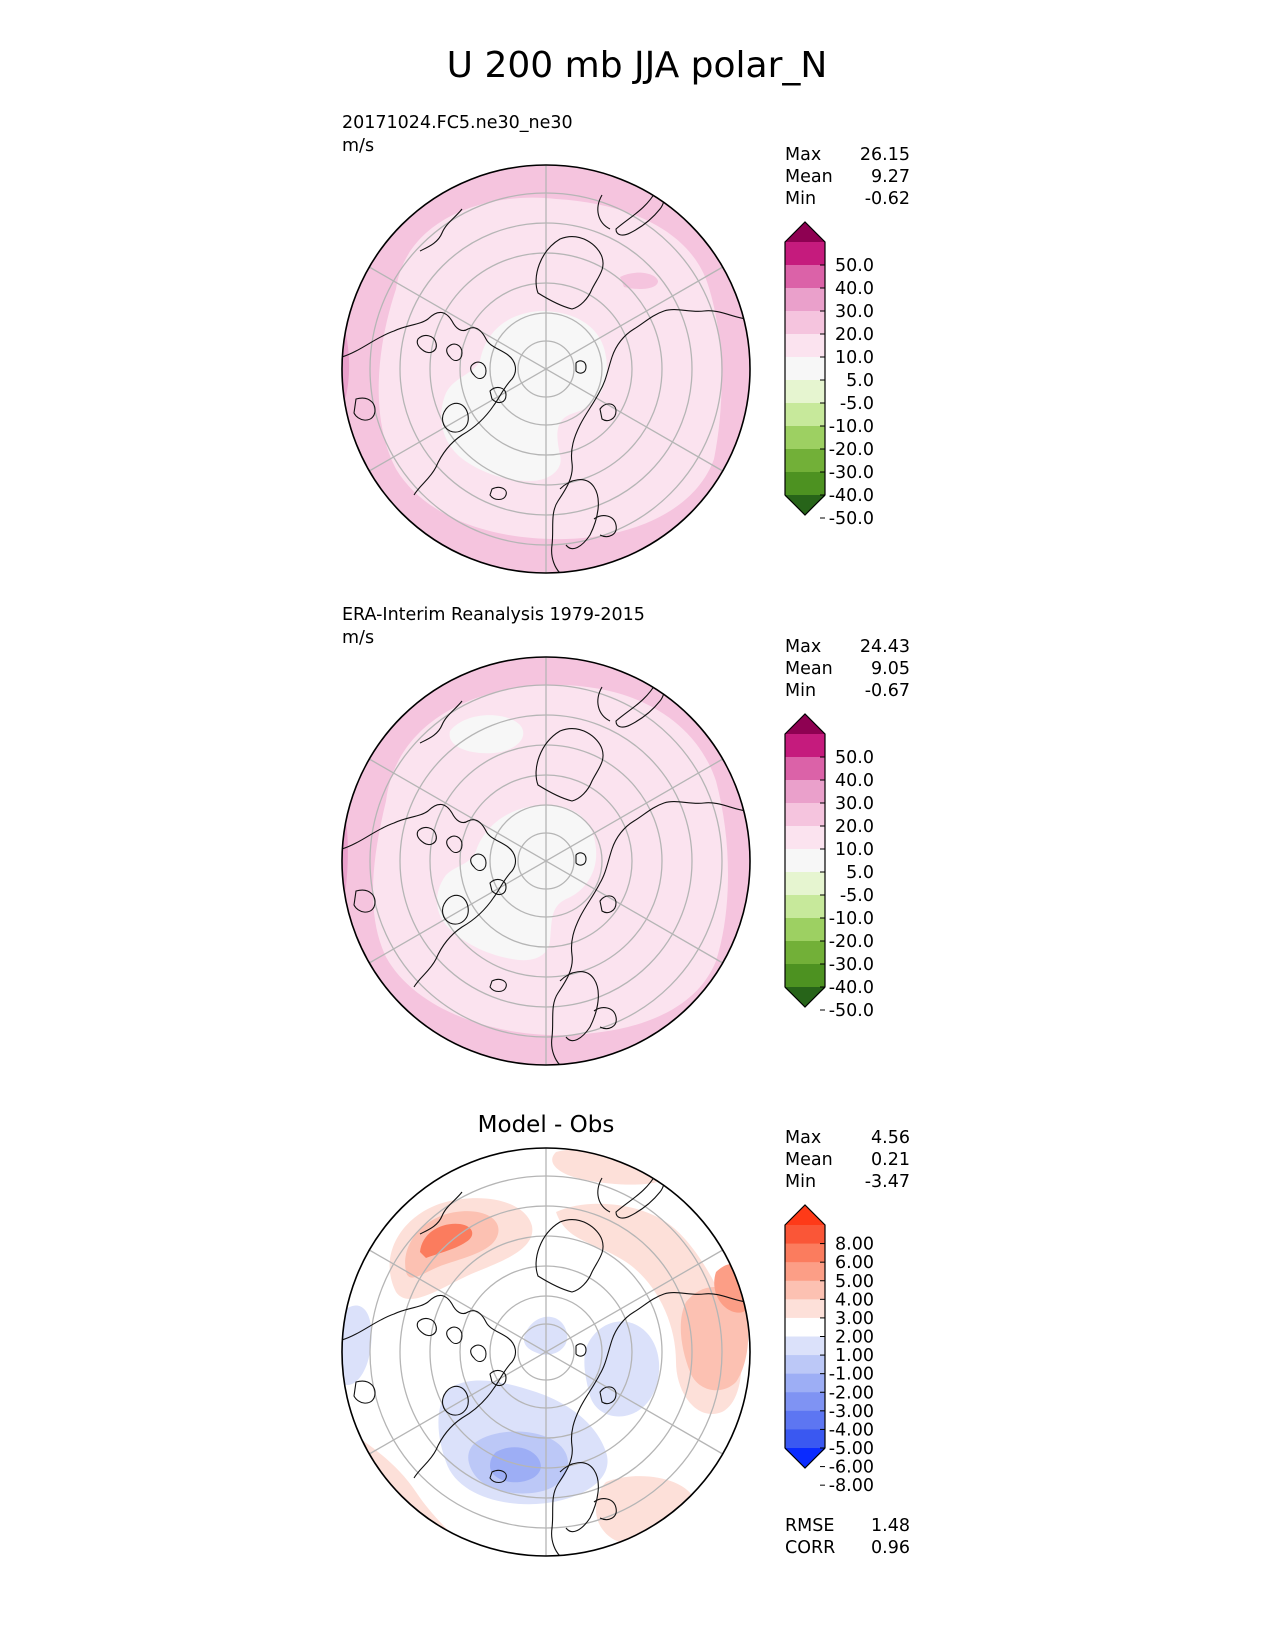  I want to click on colorbar-tick-label: 5.0, so click(860, 381).